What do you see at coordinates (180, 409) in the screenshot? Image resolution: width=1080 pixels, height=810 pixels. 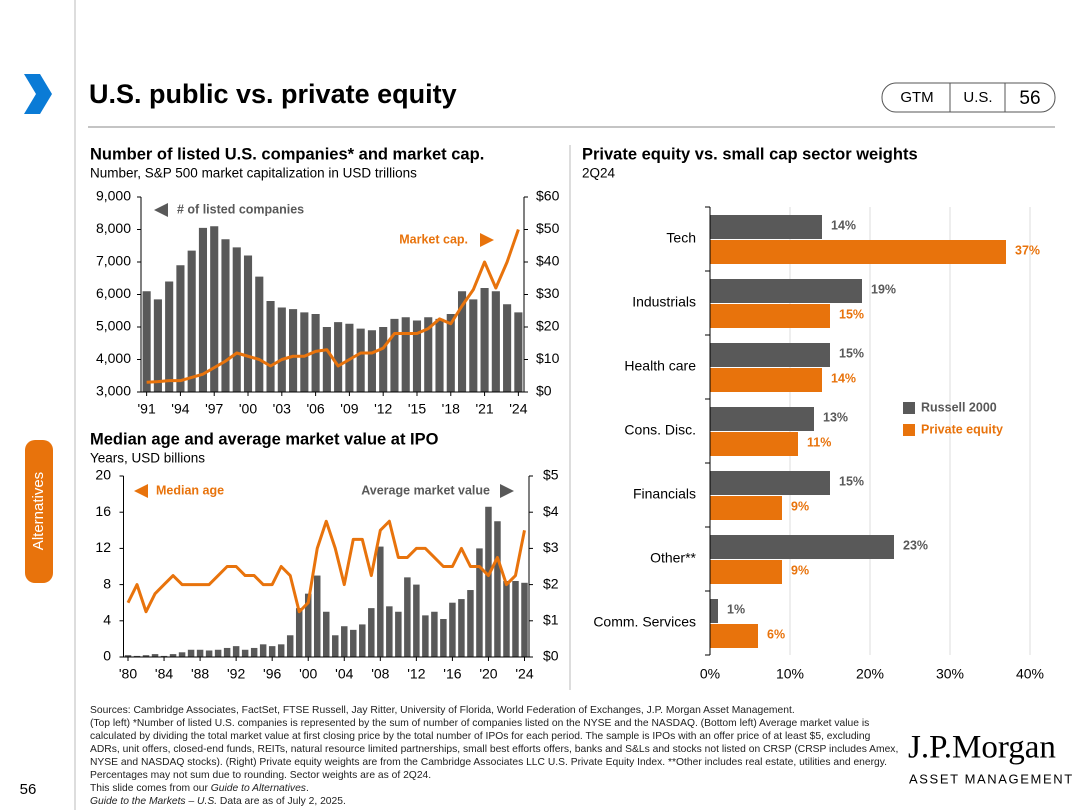 I see `x-tick-label: '94` at bounding box center [180, 409].